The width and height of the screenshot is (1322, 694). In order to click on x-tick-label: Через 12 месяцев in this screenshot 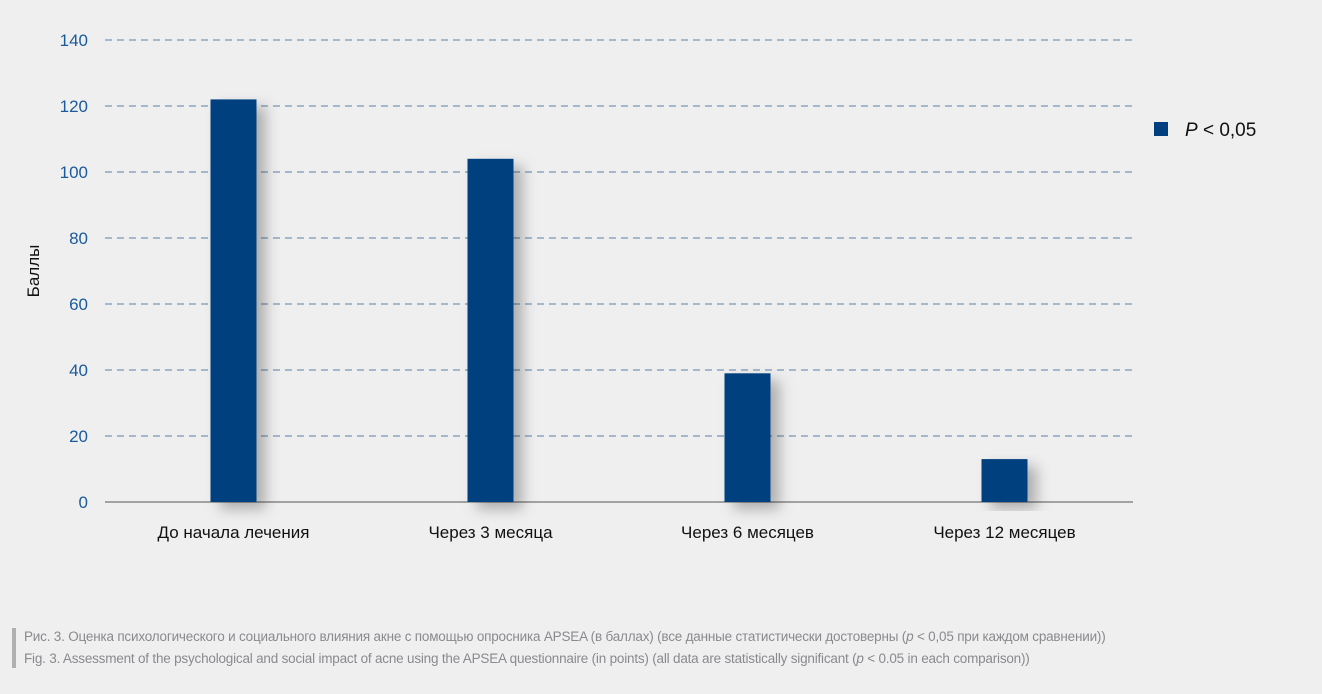, I will do `click(1004, 532)`.